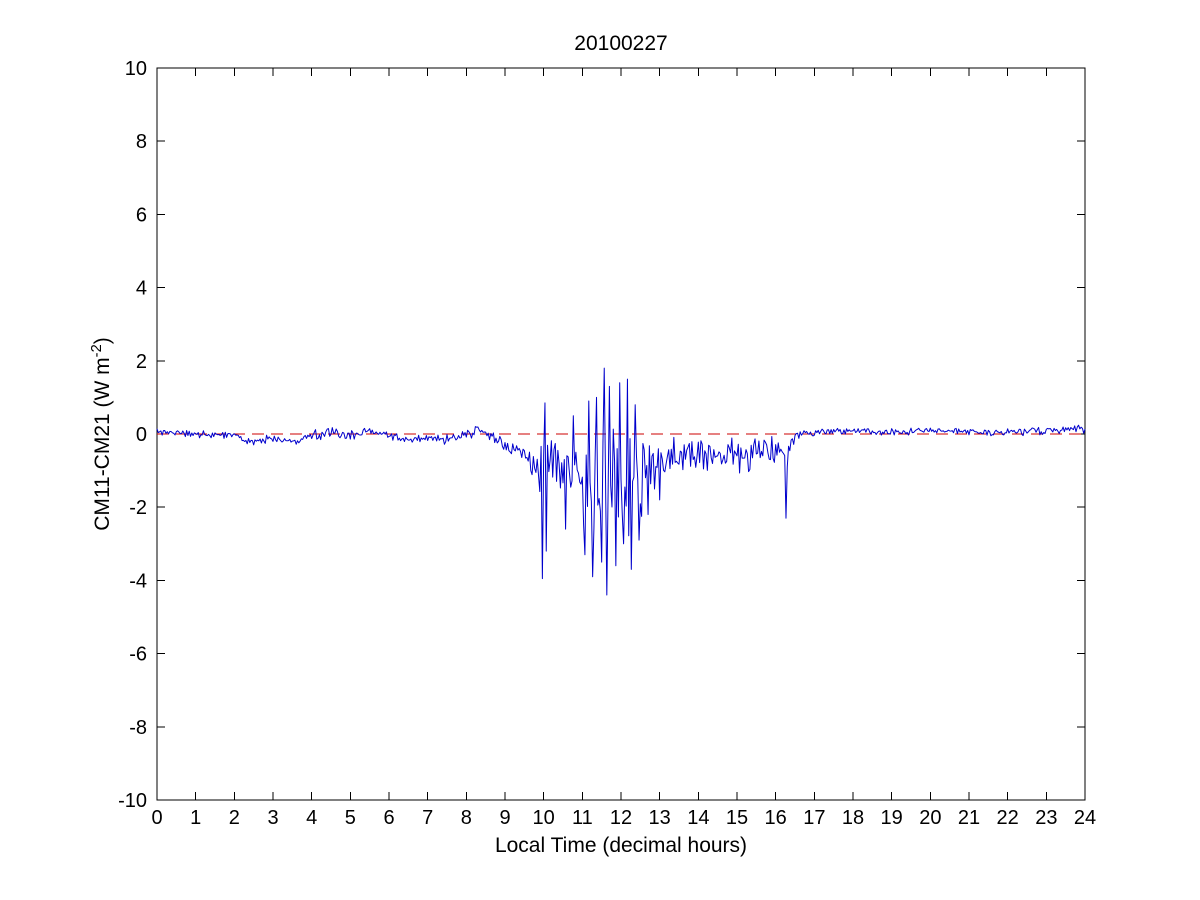 The width and height of the screenshot is (1200, 900). Describe the element at coordinates (737, 818) in the screenshot. I see `x-tick-label: 15` at that location.